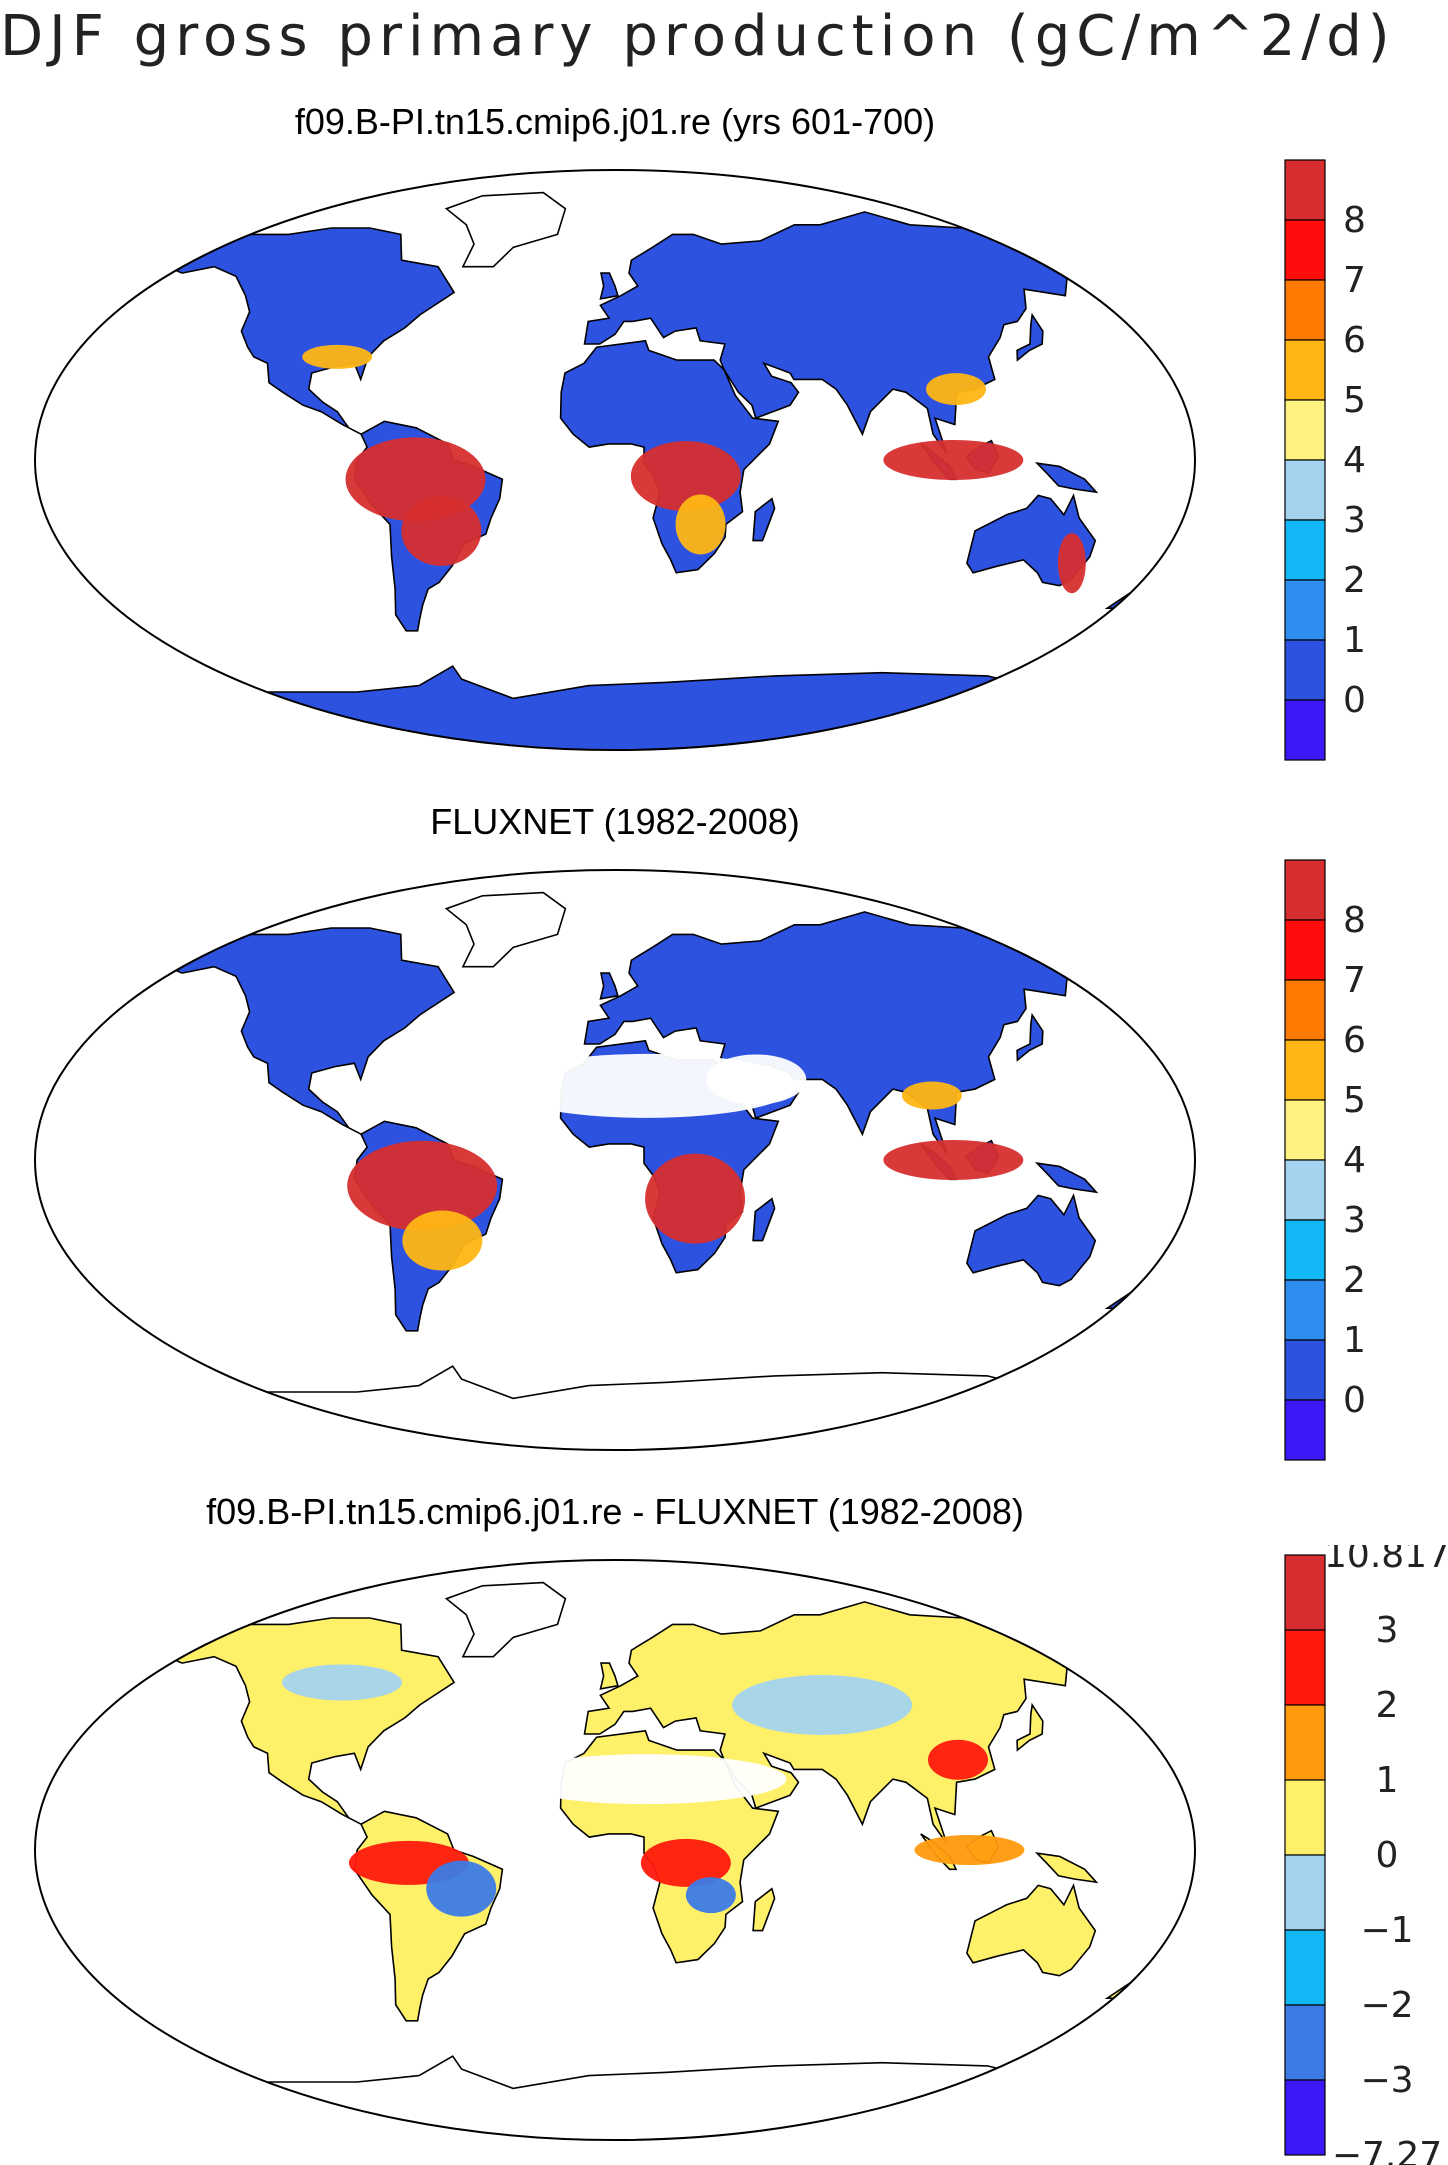 The image size is (1448, 2165). I want to click on region-east-africa-negative, so click(710, 1895).